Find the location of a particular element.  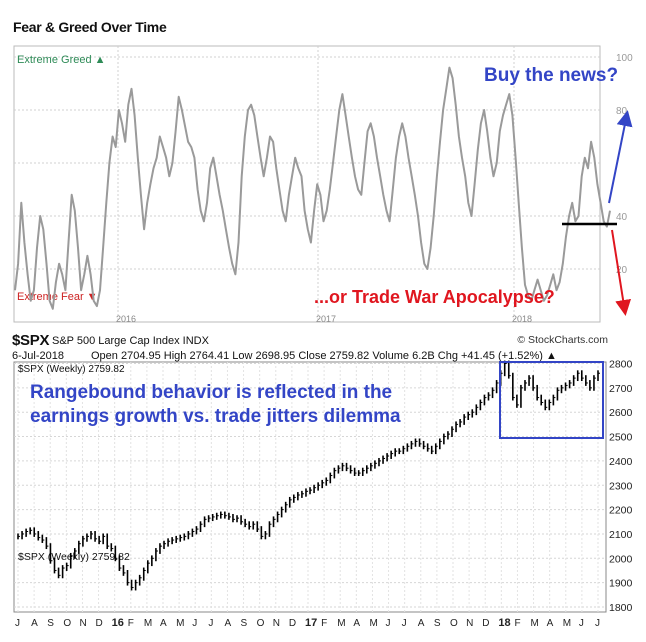

extreme-greed-label: Extreme Greed ▲ is located at coordinates (61, 60).